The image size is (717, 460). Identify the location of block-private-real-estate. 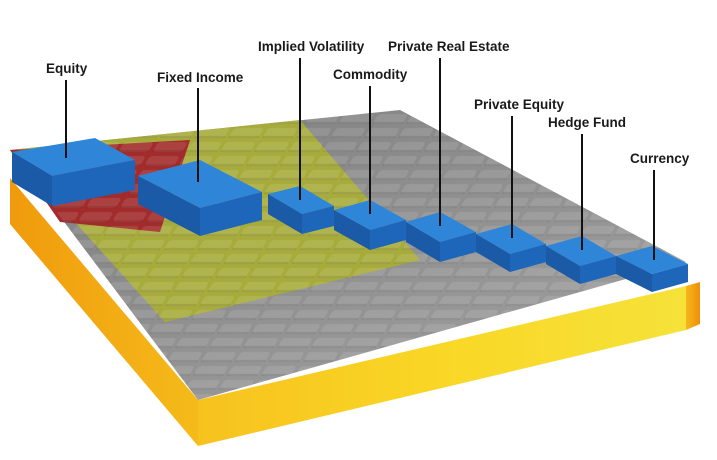
(441, 237).